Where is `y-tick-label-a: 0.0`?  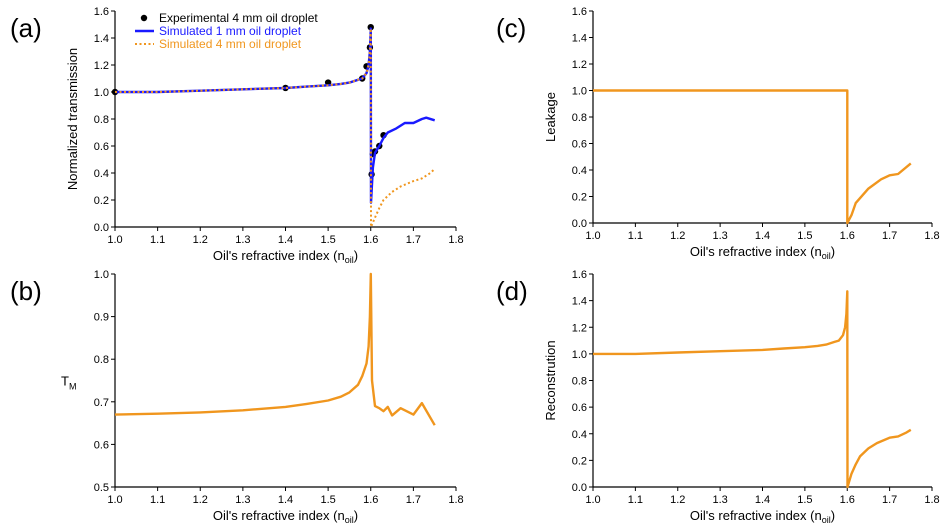
y-tick-label-a: 0.0 is located at coordinates (101, 228).